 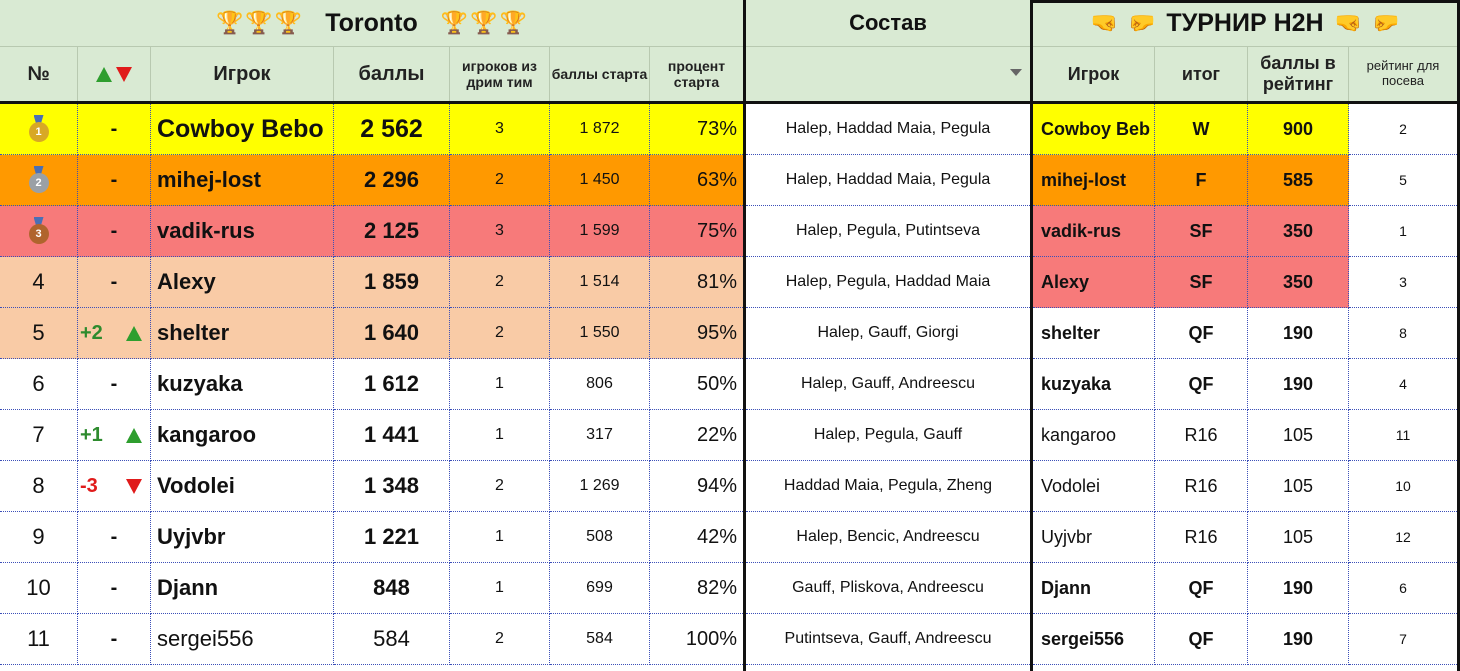 What do you see at coordinates (1403, 231) in the screenshot?
I see `seed-cell: 1` at bounding box center [1403, 231].